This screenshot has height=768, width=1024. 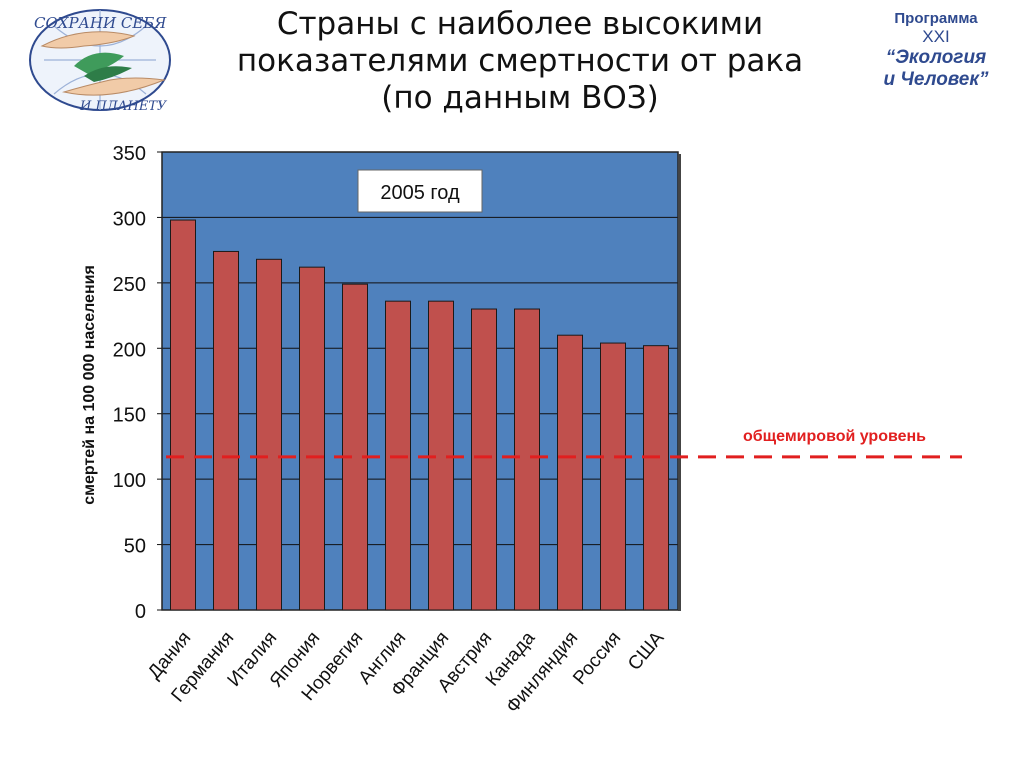 I want to click on program-name-2: и Человек”, so click(x=936, y=79).